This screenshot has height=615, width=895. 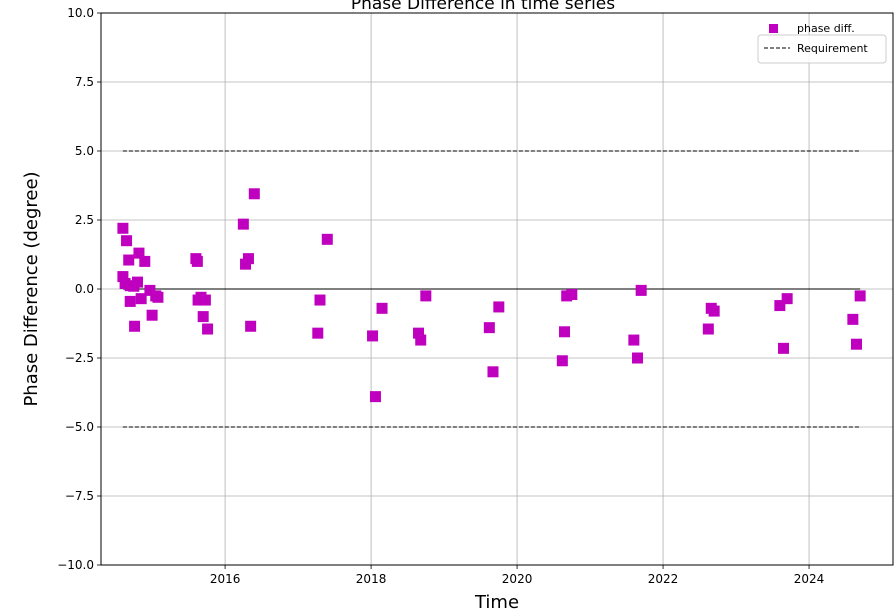 What do you see at coordinates (84, 220) in the screenshot?
I see `y-tick-label: 2.5` at bounding box center [84, 220].